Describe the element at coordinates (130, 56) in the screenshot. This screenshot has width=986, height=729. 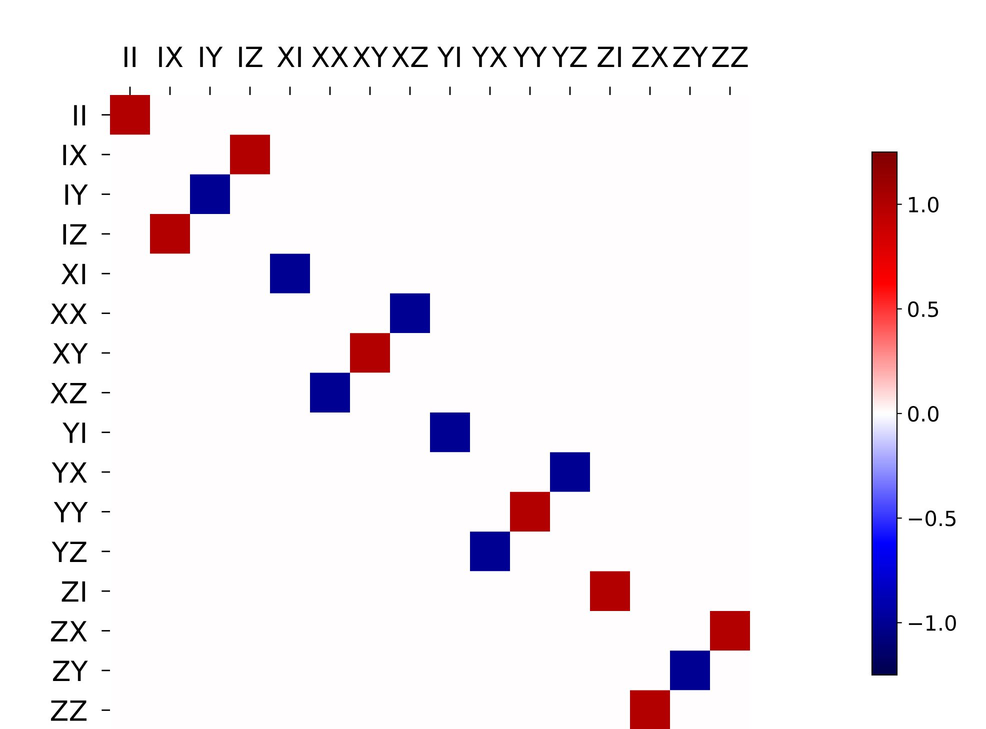
I see `x-tick-label: II` at that location.